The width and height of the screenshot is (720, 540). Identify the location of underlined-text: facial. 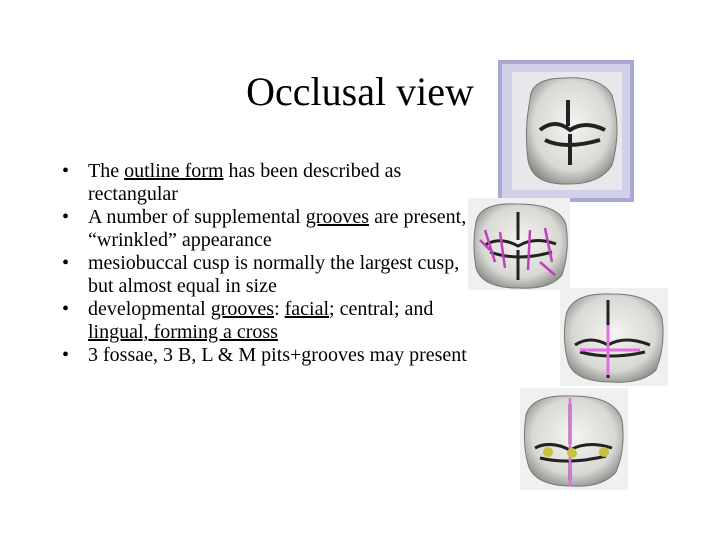
(307, 309).